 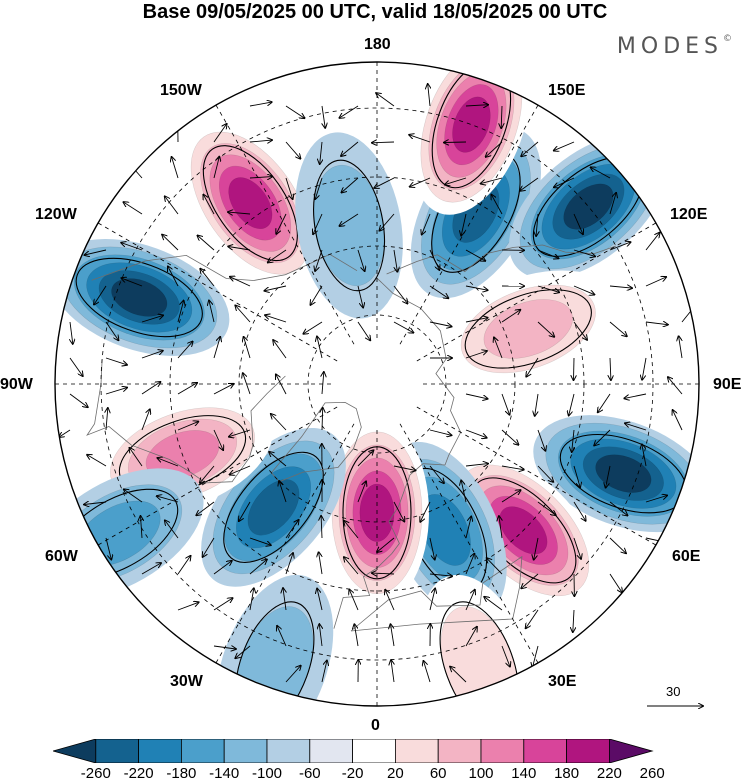 What do you see at coordinates (288, 751) in the screenshot?
I see `colorbar-swatch` at bounding box center [288, 751].